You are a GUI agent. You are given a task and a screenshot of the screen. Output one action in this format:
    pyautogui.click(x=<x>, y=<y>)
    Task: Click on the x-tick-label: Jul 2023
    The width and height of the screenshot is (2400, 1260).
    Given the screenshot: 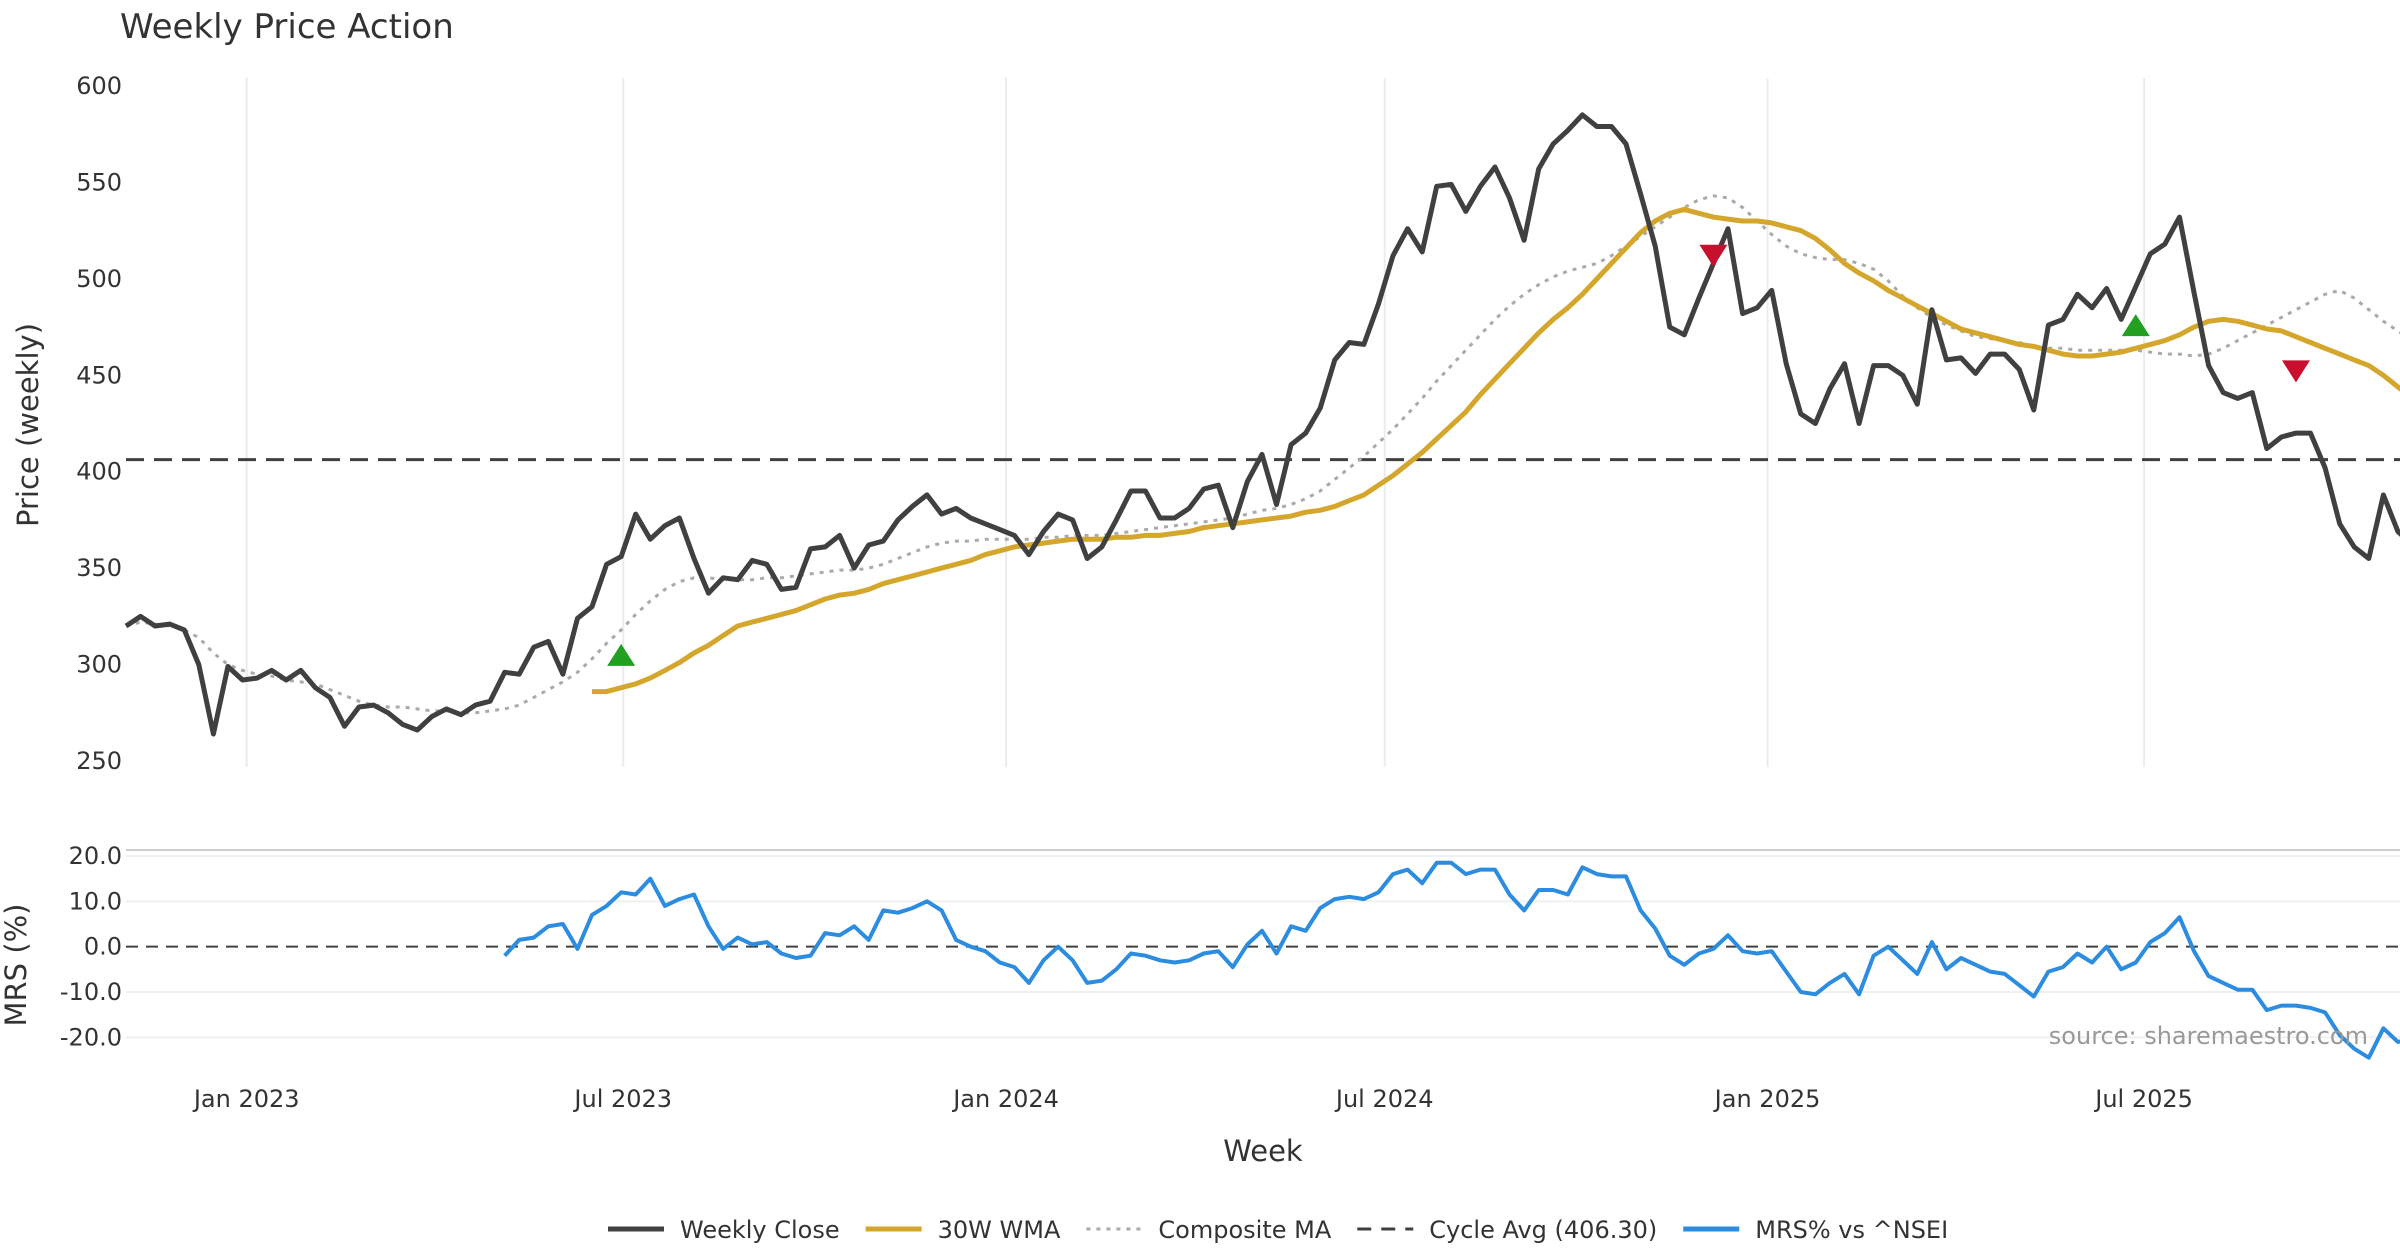 What is the action you would take?
    pyautogui.click(x=622, y=1099)
    